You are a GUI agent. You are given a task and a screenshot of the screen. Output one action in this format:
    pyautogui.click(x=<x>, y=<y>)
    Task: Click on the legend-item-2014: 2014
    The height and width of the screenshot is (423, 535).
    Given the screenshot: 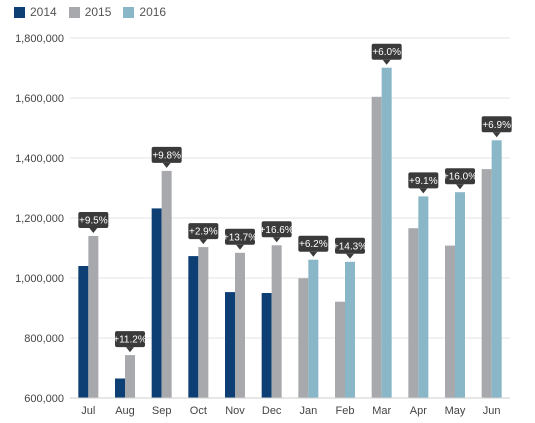 What is the action you would take?
    pyautogui.click(x=35, y=12)
    